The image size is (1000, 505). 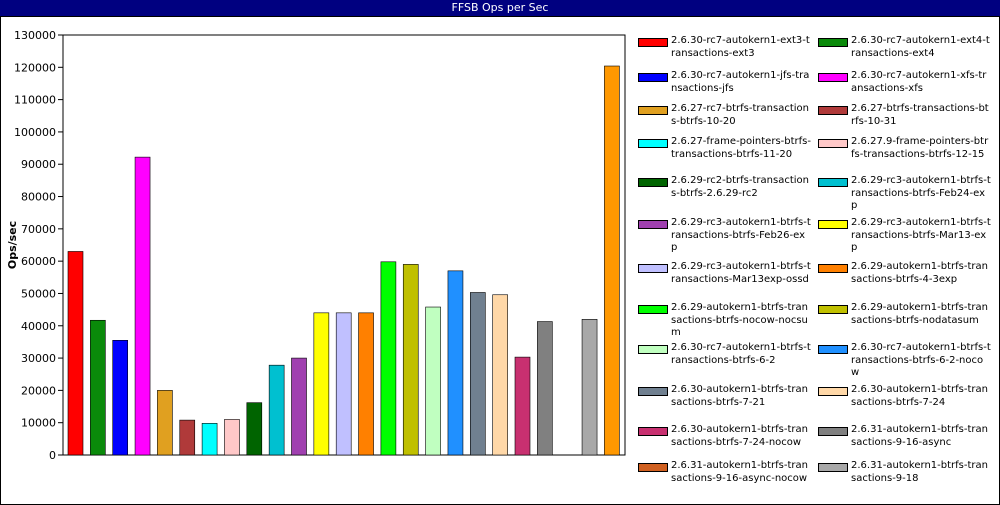 What do you see at coordinates (38, 293) in the screenshot?
I see `y-tick-label: 50000` at bounding box center [38, 293].